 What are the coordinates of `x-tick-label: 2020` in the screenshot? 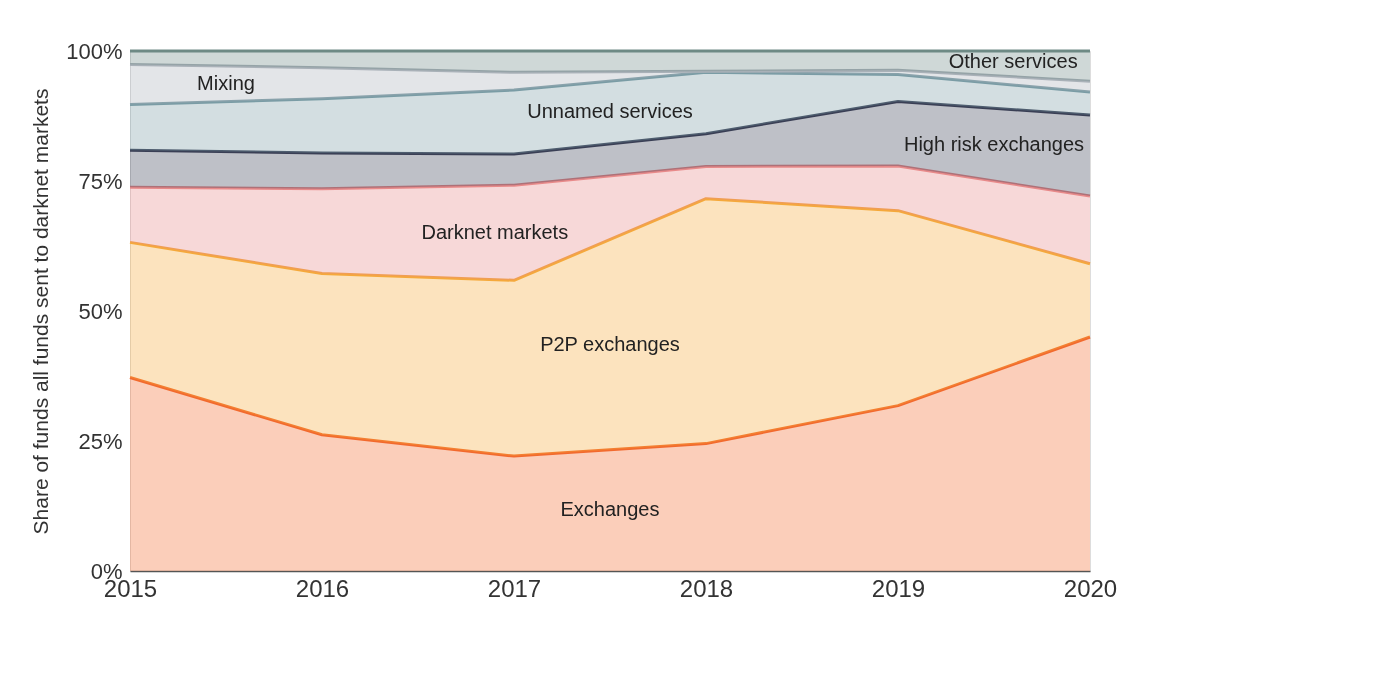 It's located at (1090, 588).